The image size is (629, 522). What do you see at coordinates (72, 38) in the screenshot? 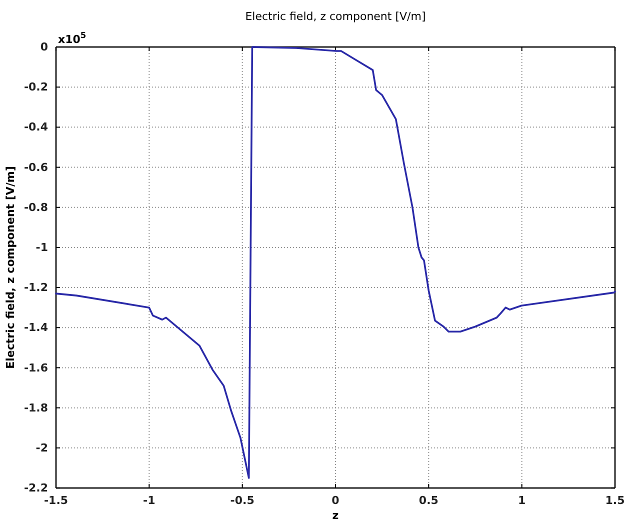
I see `text: x10$^{5}$` at bounding box center [72, 38].